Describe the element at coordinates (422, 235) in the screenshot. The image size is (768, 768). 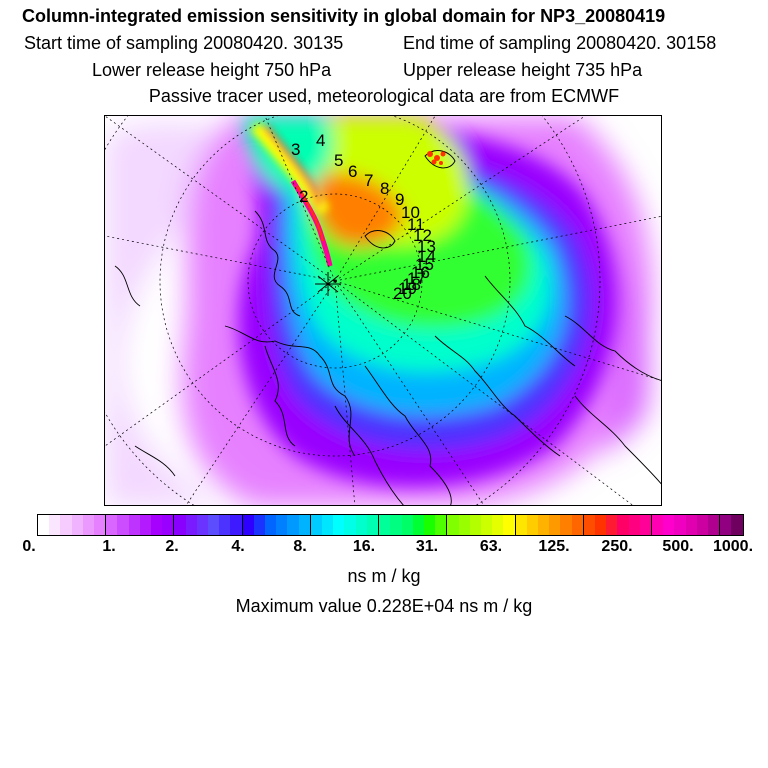
I see `trajectory-label: 12` at that location.